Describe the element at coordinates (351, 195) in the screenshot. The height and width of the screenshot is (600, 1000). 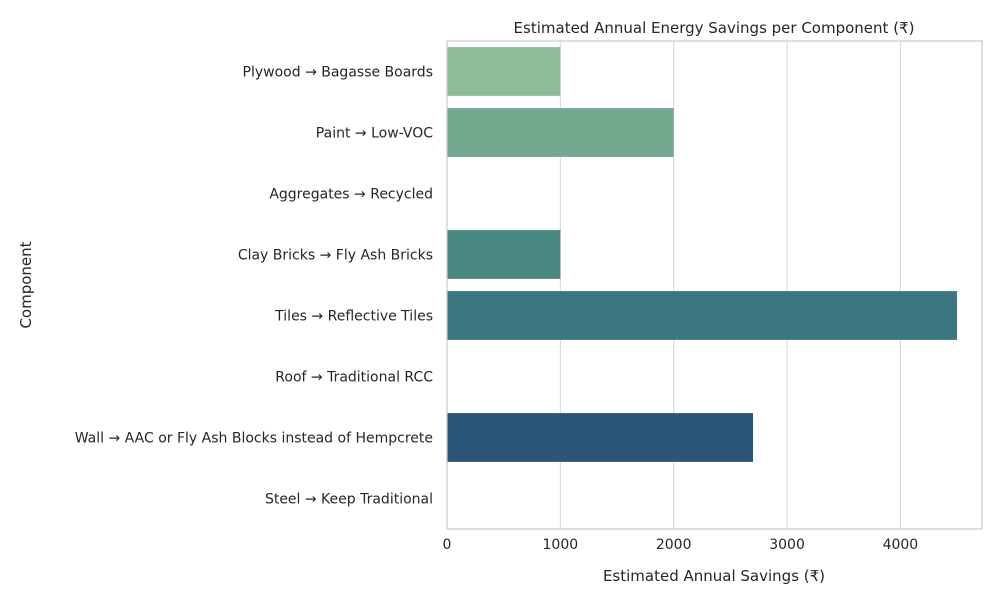
I see `y-tick-label: Aggregates → Recycled` at that location.